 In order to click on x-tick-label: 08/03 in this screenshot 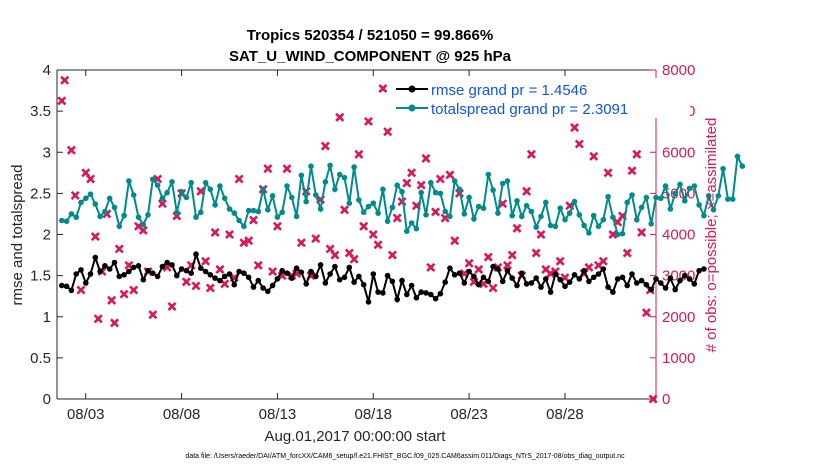, I will do `click(86, 414)`.